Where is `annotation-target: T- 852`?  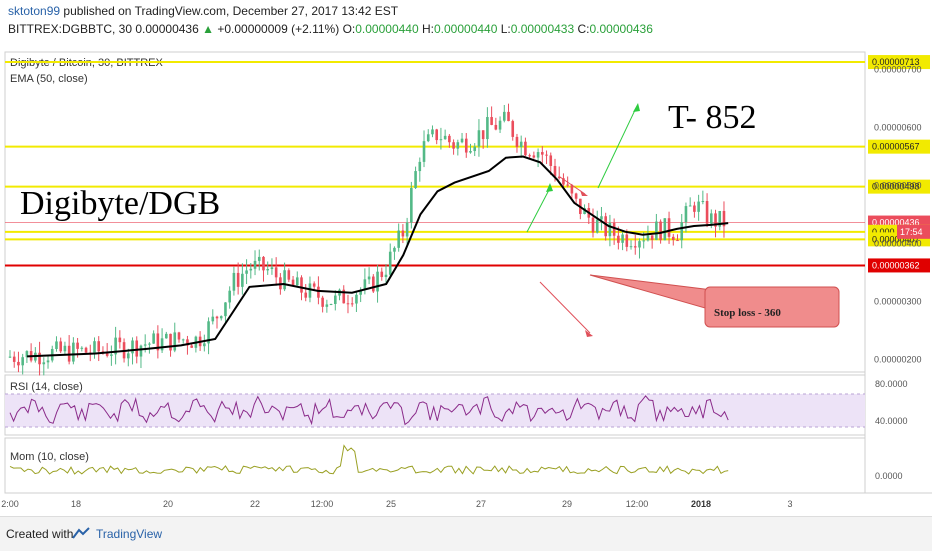
annotation-target: T- 852 is located at coordinates (712, 117).